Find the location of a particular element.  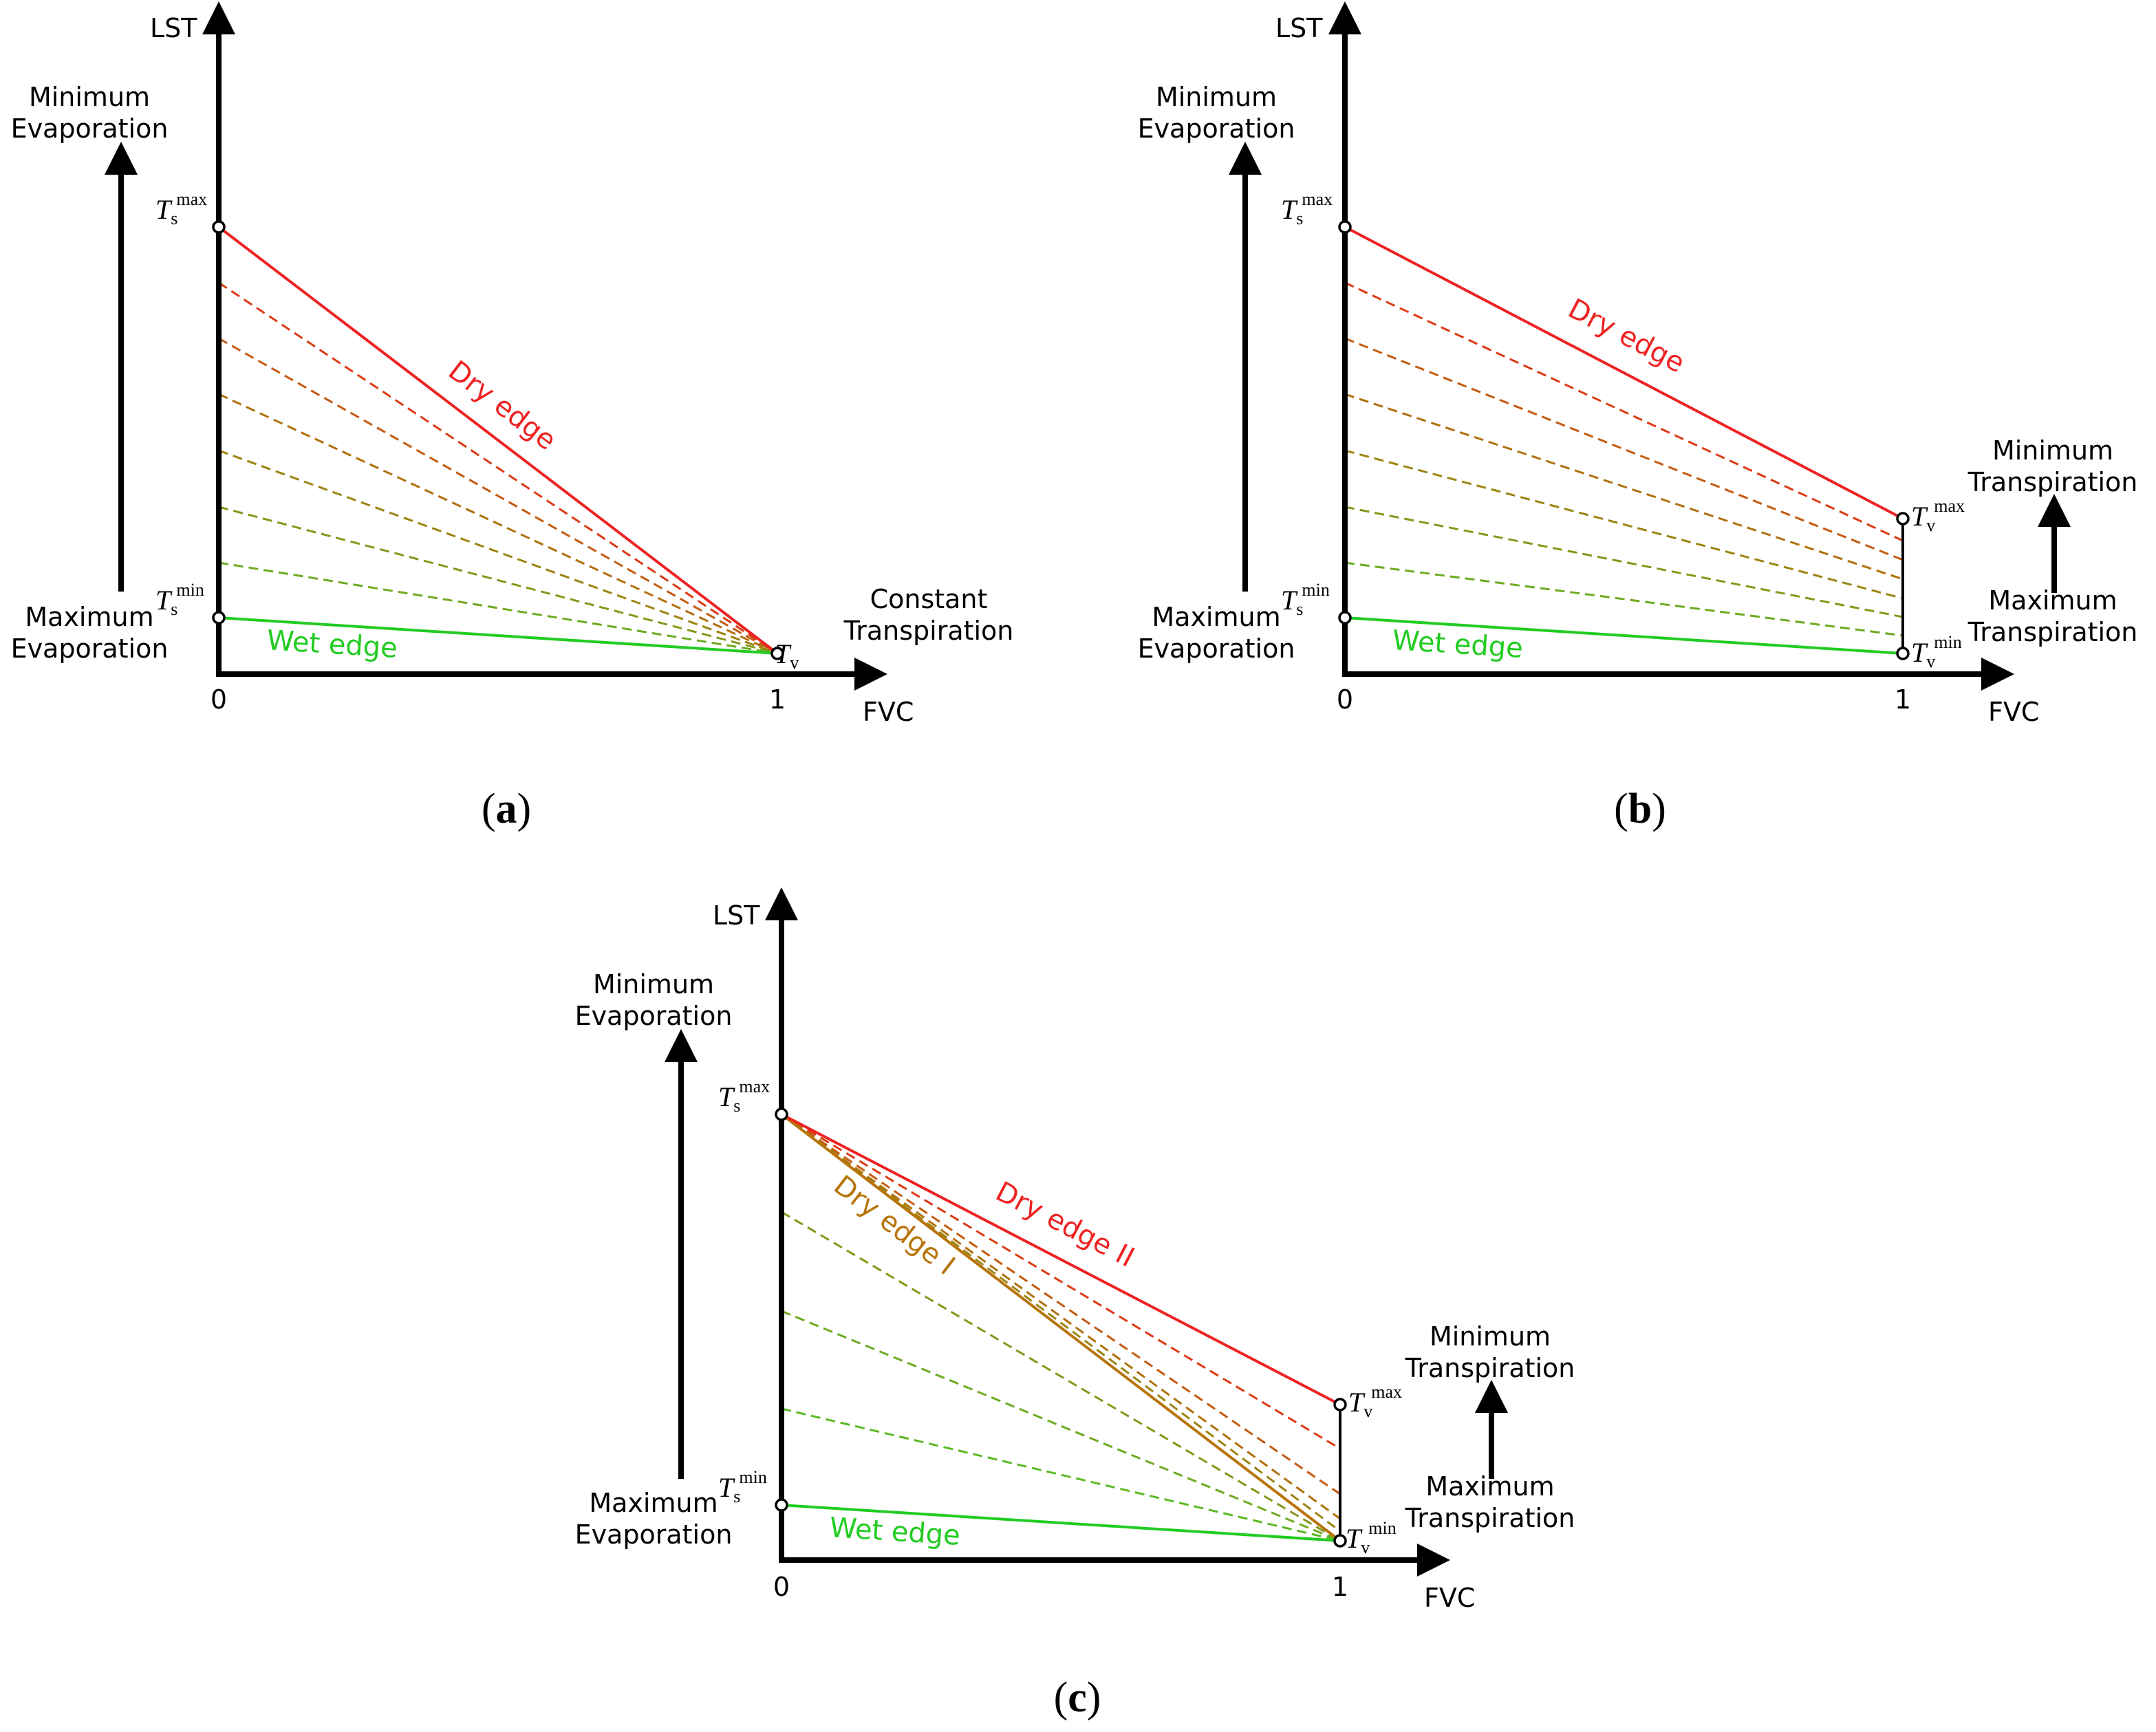

panel-c-wet-edge-line is located at coordinates (1061, 1523).